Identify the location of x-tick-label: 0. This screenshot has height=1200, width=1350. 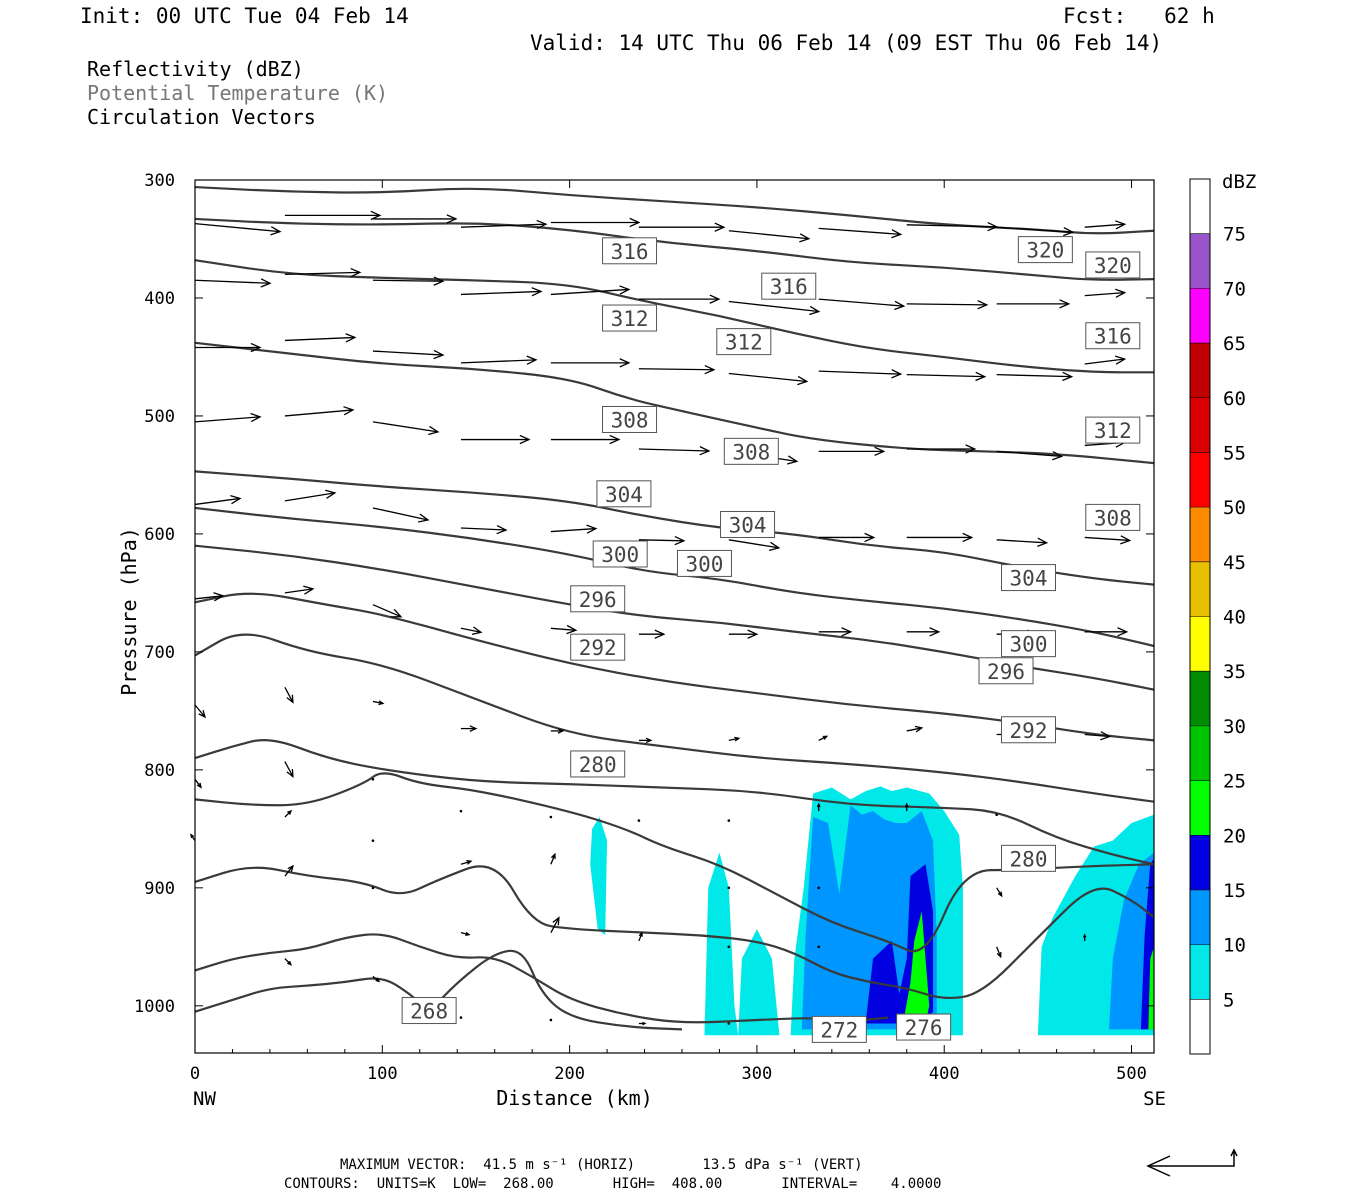
(195, 1074).